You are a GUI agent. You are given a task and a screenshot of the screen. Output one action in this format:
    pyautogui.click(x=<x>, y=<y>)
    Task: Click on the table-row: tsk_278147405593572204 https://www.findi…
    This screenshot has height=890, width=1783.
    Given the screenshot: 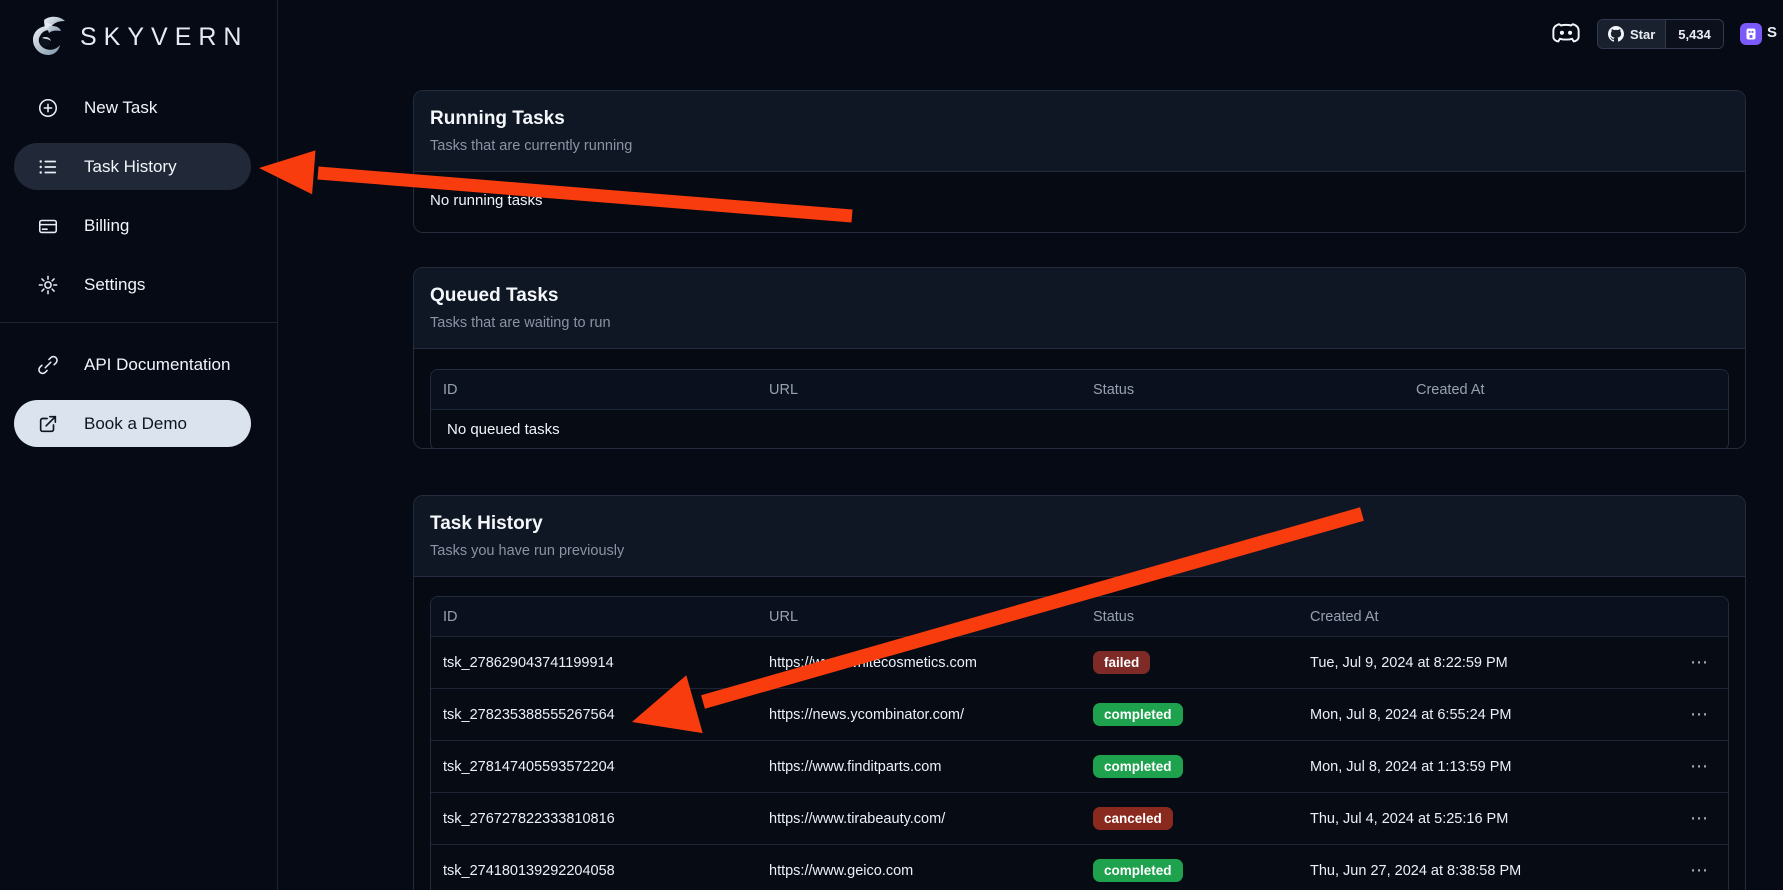 What is the action you would take?
    pyautogui.click(x=1079, y=766)
    